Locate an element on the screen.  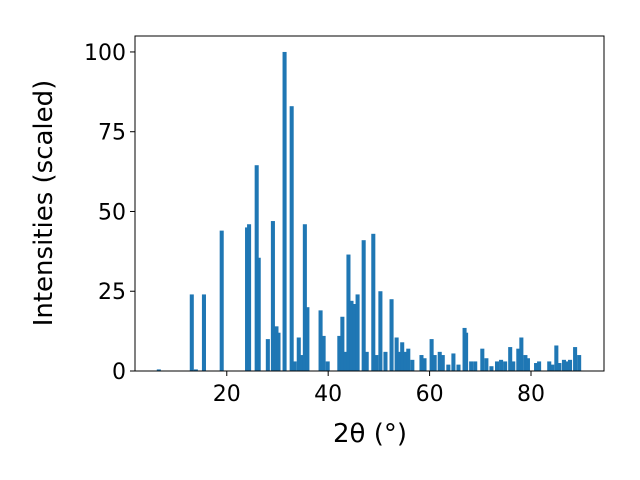
x-tick-label: 40 is located at coordinates (328, 394).